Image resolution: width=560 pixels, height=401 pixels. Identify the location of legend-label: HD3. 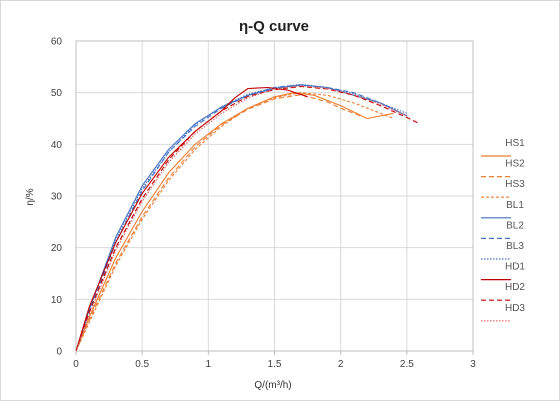
(515, 308).